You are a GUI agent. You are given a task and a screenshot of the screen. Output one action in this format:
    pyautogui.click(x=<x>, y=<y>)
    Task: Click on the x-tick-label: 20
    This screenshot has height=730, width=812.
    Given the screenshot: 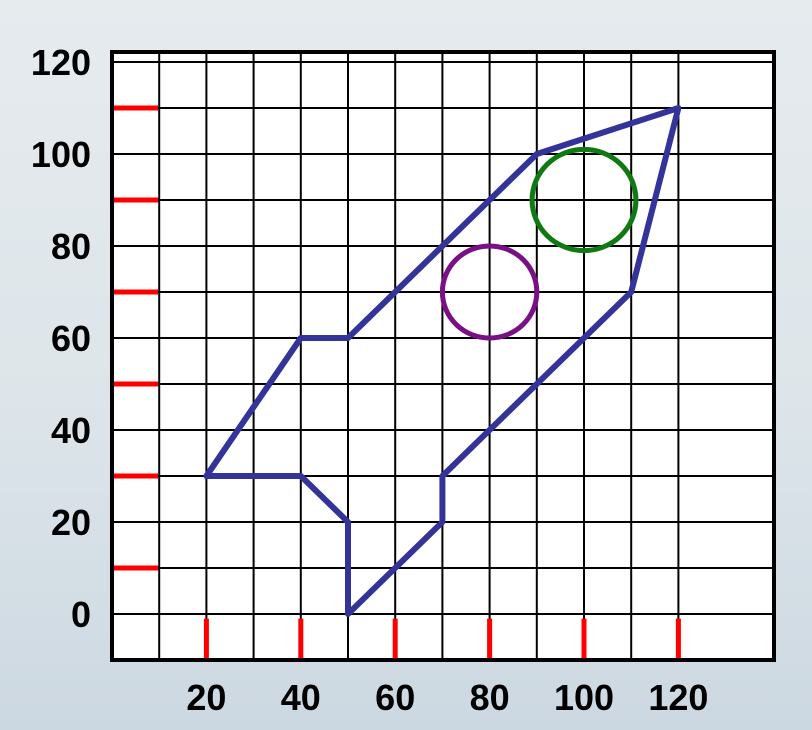 What is the action you would take?
    pyautogui.click(x=206, y=697)
    